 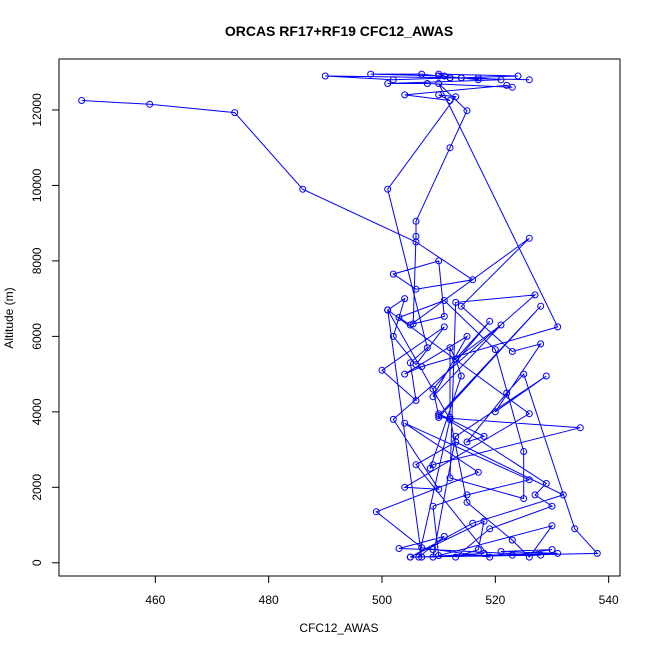 I want to click on x-tick-label: 500, so click(x=382, y=600).